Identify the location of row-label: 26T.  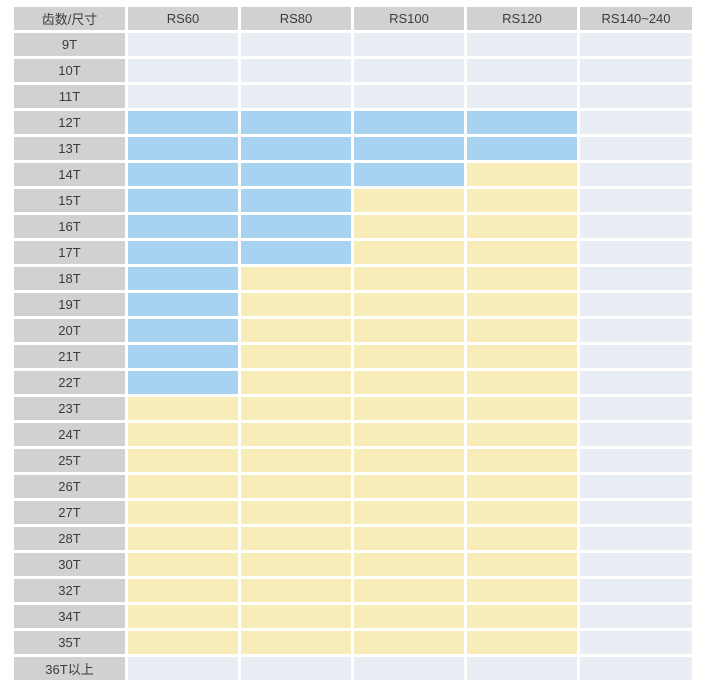
(69, 486).